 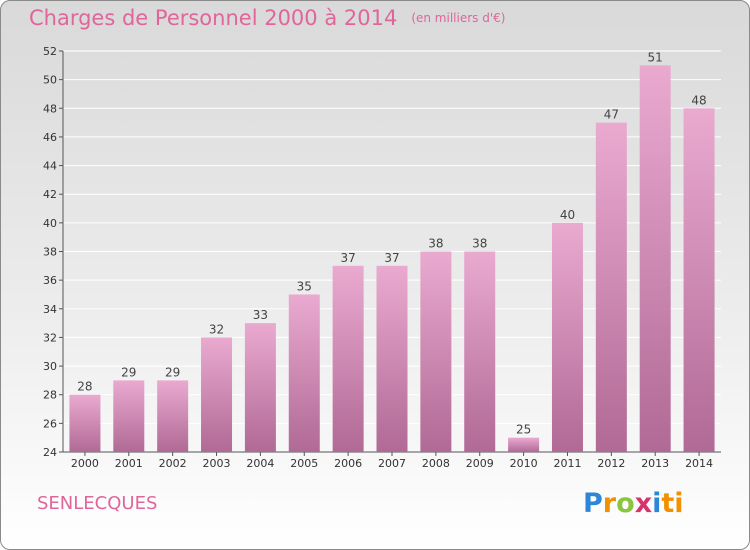 What do you see at coordinates (699, 463) in the screenshot?
I see `x-tick-label-2014: 2014` at bounding box center [699, 463].